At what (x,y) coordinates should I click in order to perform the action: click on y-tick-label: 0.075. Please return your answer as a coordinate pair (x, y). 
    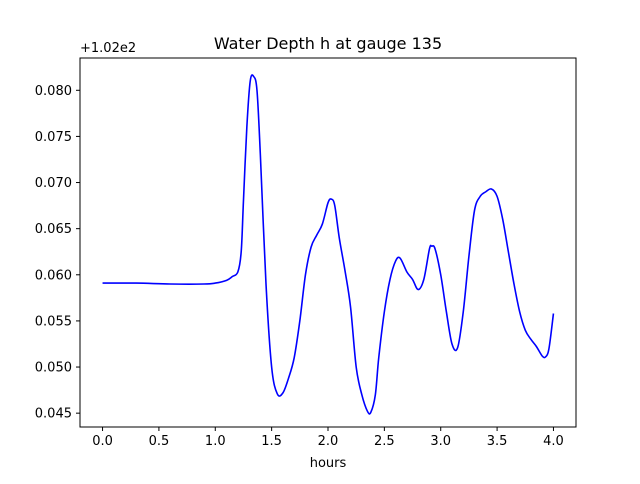
    Looking at the image, I should click on (53, 137).